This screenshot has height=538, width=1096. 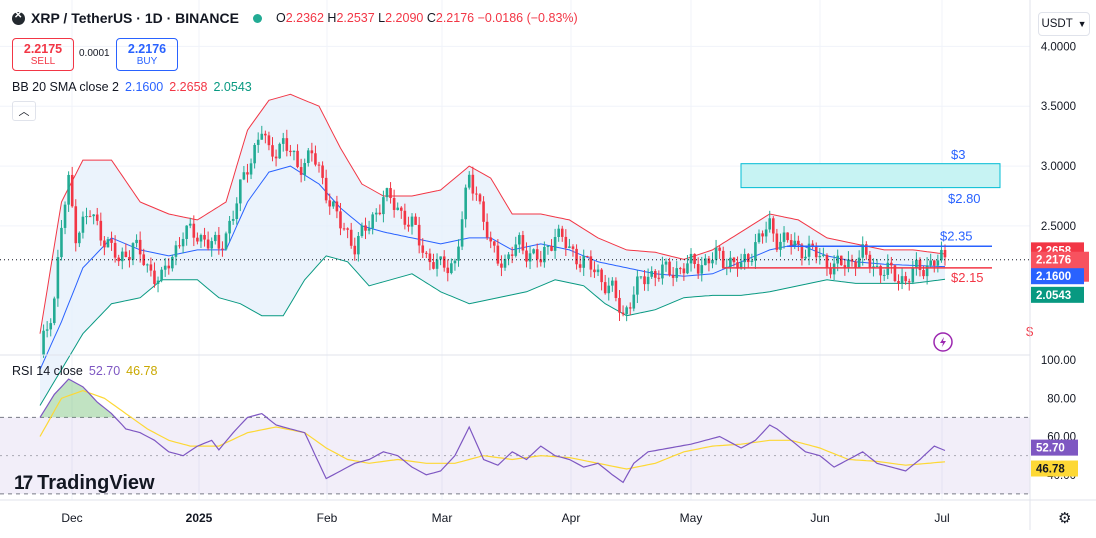 I want to click on bollinger-legend: BB 20 SMA close 2 2.1600 2.2658 2.0543, so click(x=132, y=87).